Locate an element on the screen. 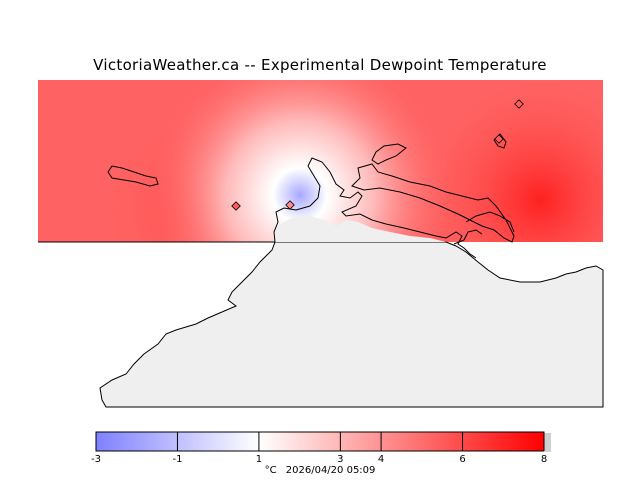 Image resolution: width=640 pixels, height=480 pixels. legend-tick-label: 4 is located at coordinates (381, 459).